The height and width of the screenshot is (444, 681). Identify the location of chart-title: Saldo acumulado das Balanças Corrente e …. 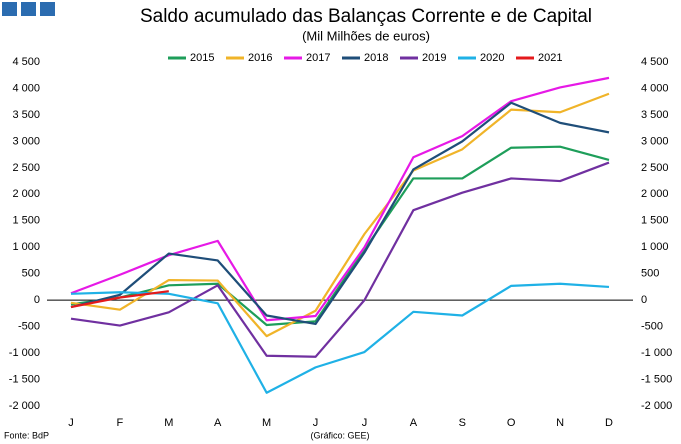
(366, 16).